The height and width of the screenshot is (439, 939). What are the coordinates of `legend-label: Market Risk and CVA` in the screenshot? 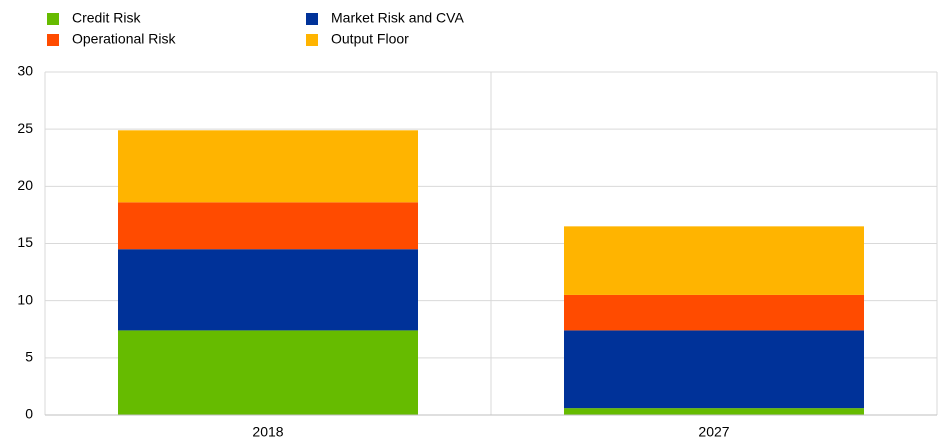 It's located at (397, 18).